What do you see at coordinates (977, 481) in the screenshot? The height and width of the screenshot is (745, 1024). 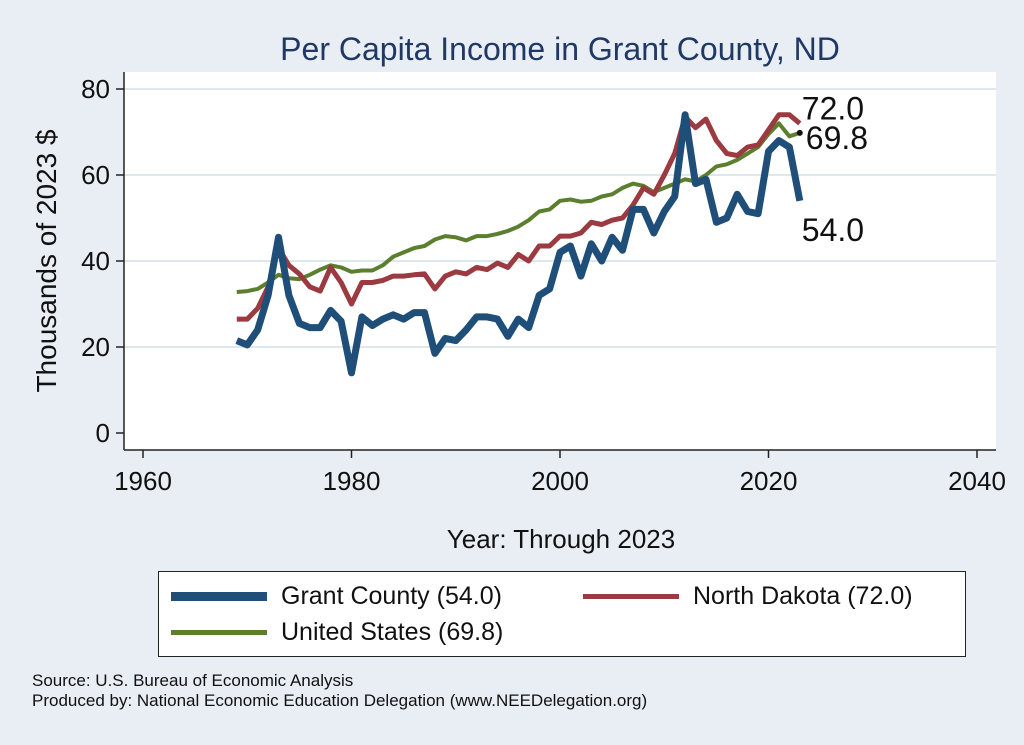 I see `x-tick-label-2040: 2040` at bounding box center [977, 481].